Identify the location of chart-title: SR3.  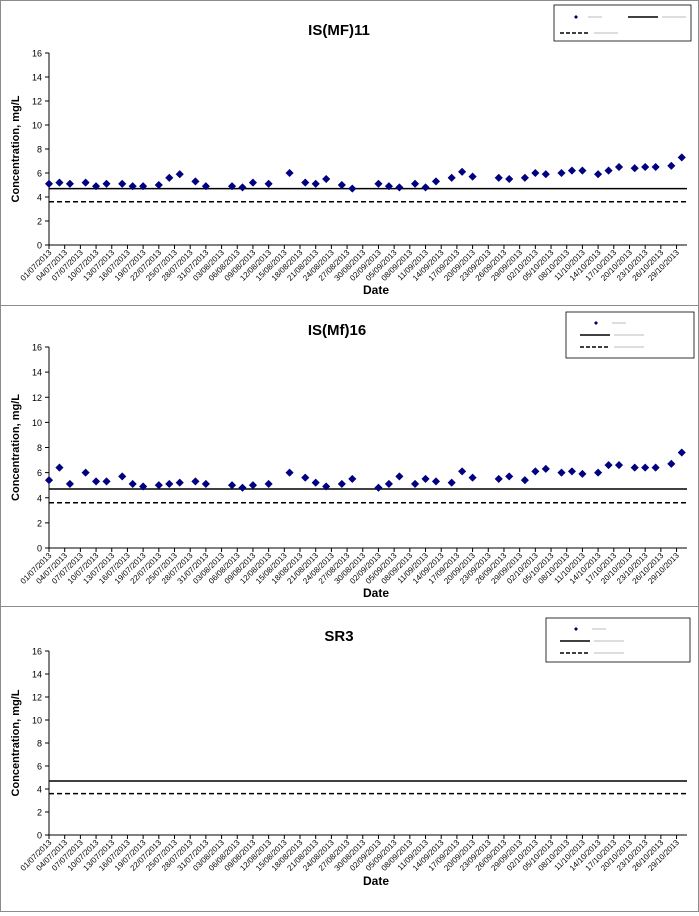
(338, 636).